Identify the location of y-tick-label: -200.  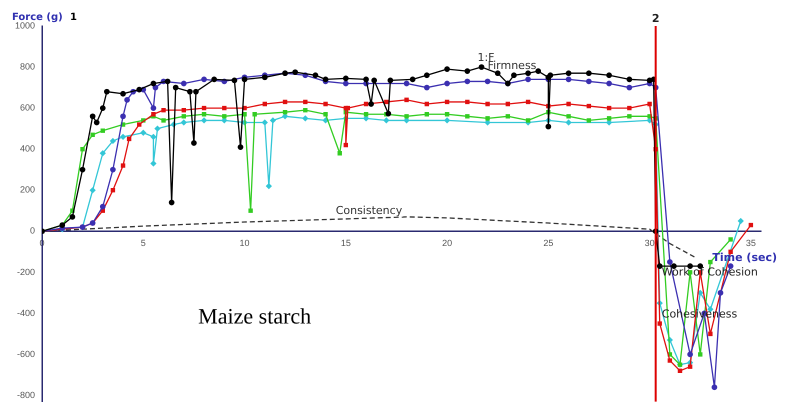
(26, 271).